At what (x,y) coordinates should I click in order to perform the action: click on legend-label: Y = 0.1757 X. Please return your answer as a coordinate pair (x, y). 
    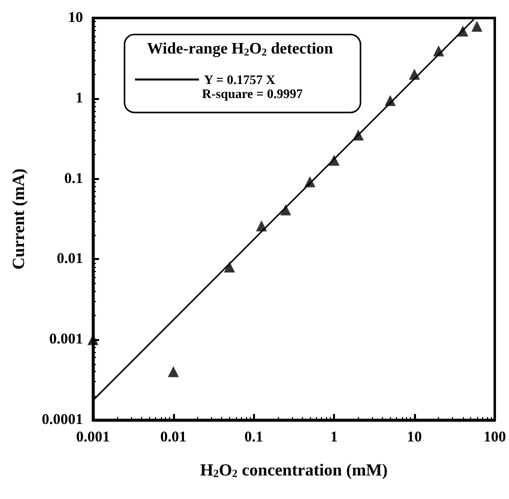
    Looking at the image, I should click on (240, 79).